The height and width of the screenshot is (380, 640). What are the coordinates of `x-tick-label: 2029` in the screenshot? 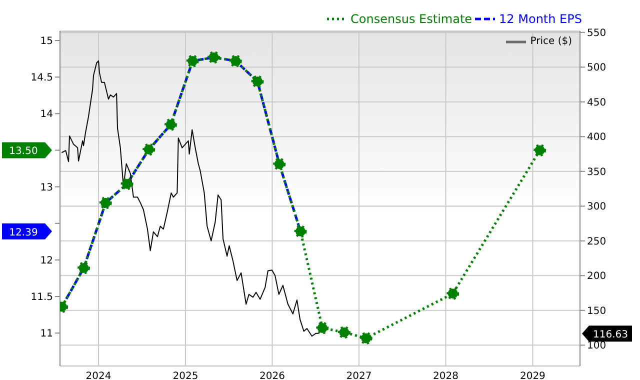 It's located at (533, 375).